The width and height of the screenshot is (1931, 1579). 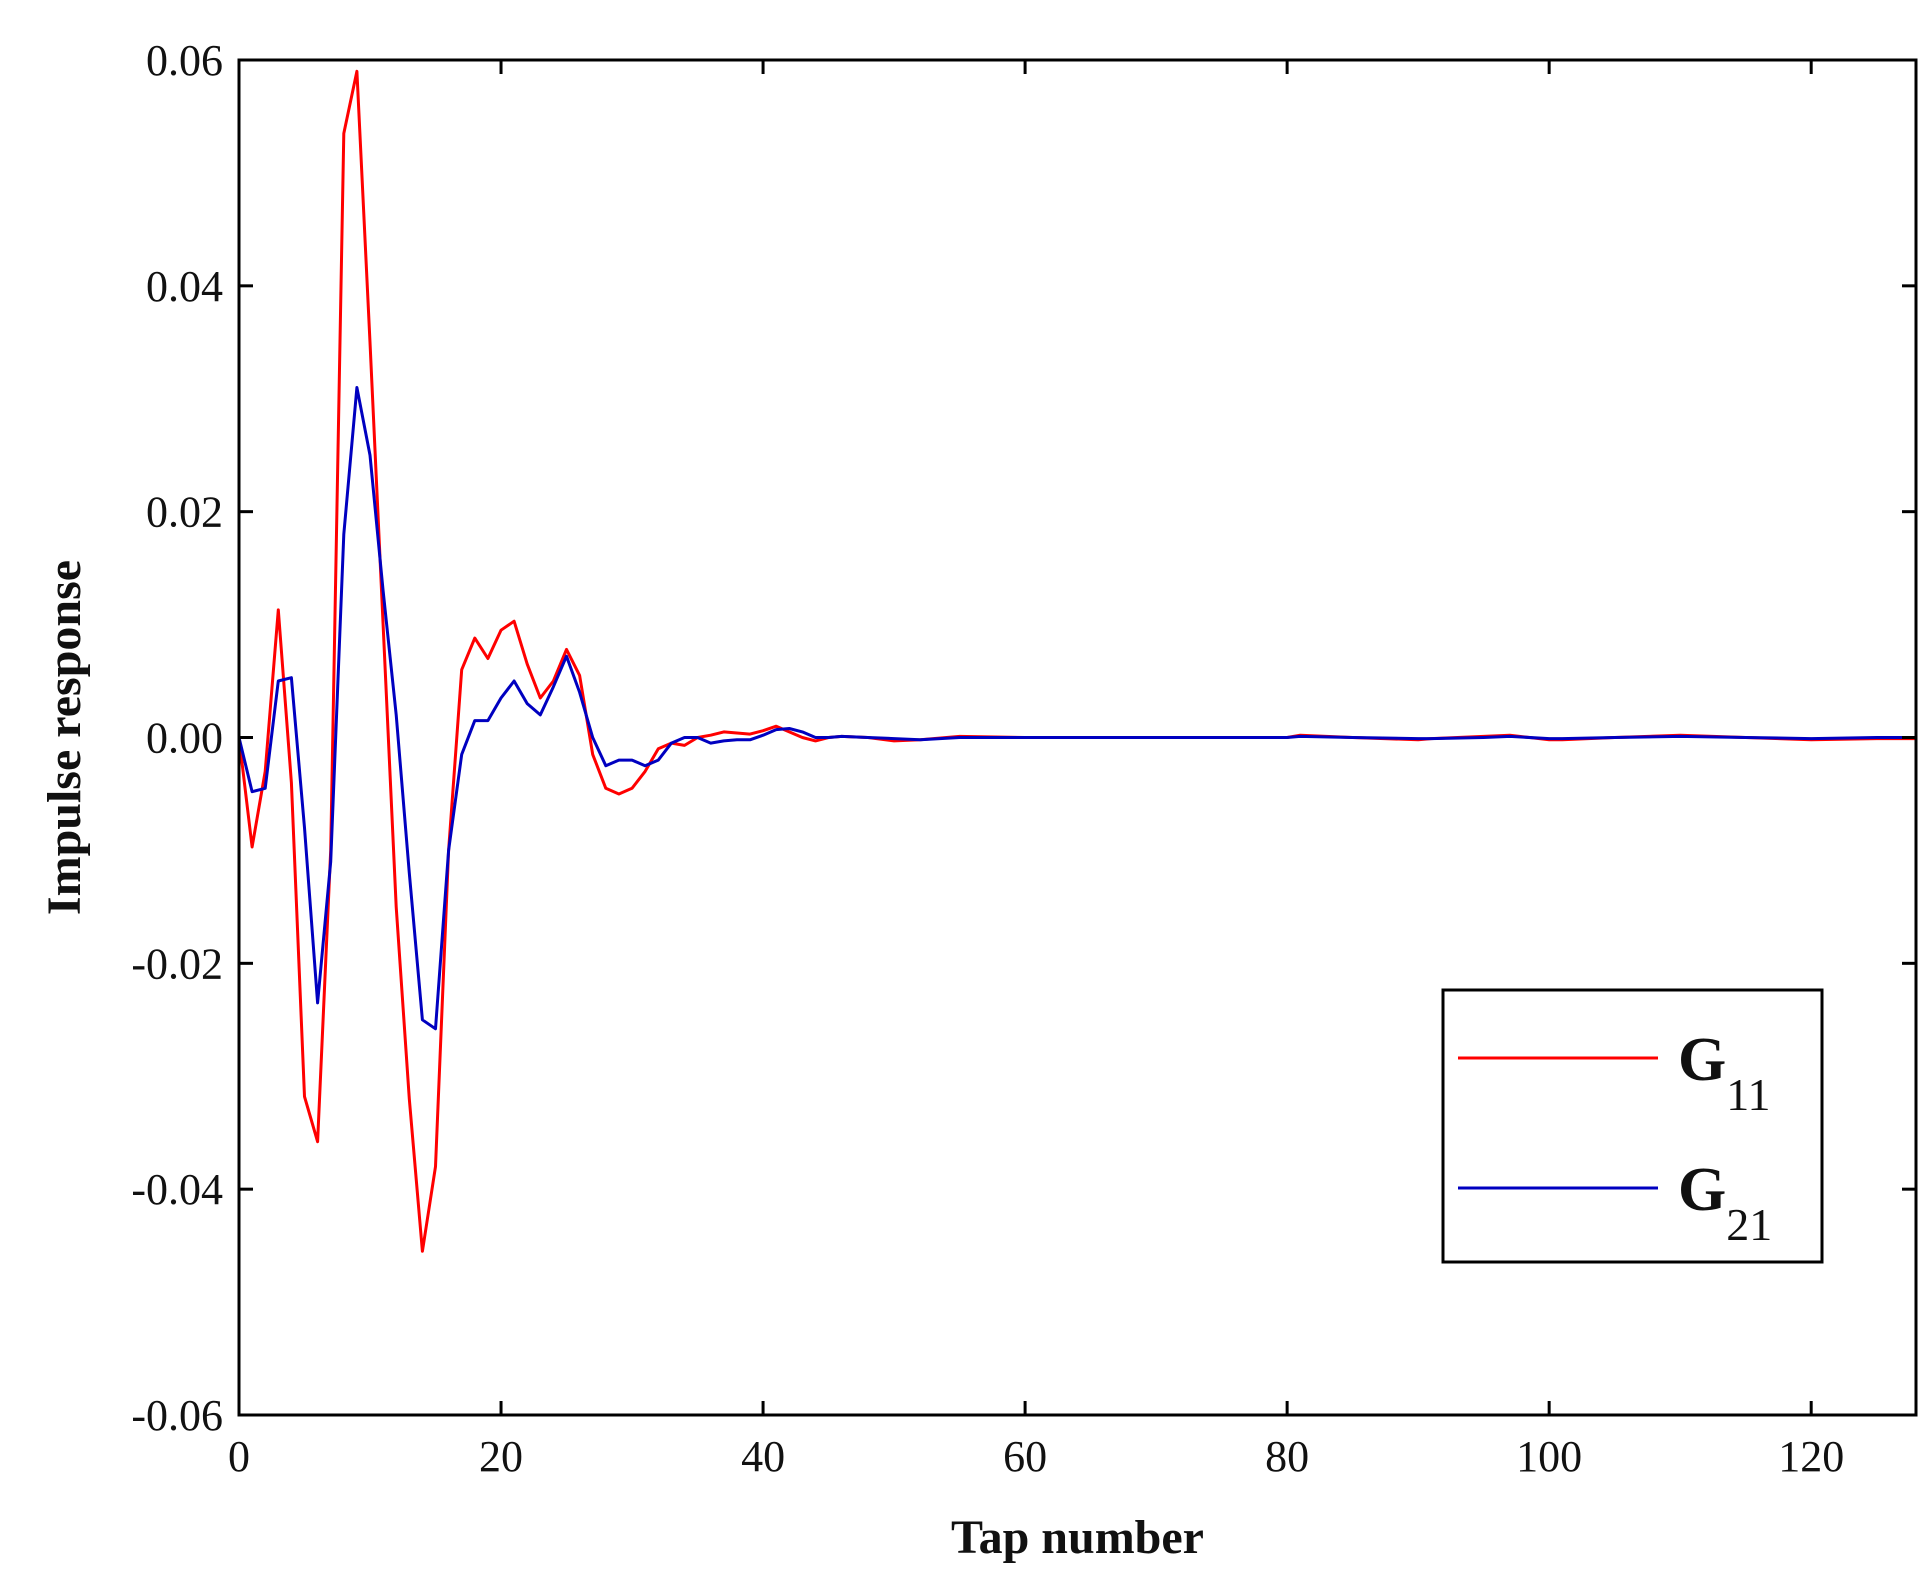 What do you see at coordinates (763, 1456) in the screenshot?
I see `x-tick-label: 40` at bounding box center [763, 1456].